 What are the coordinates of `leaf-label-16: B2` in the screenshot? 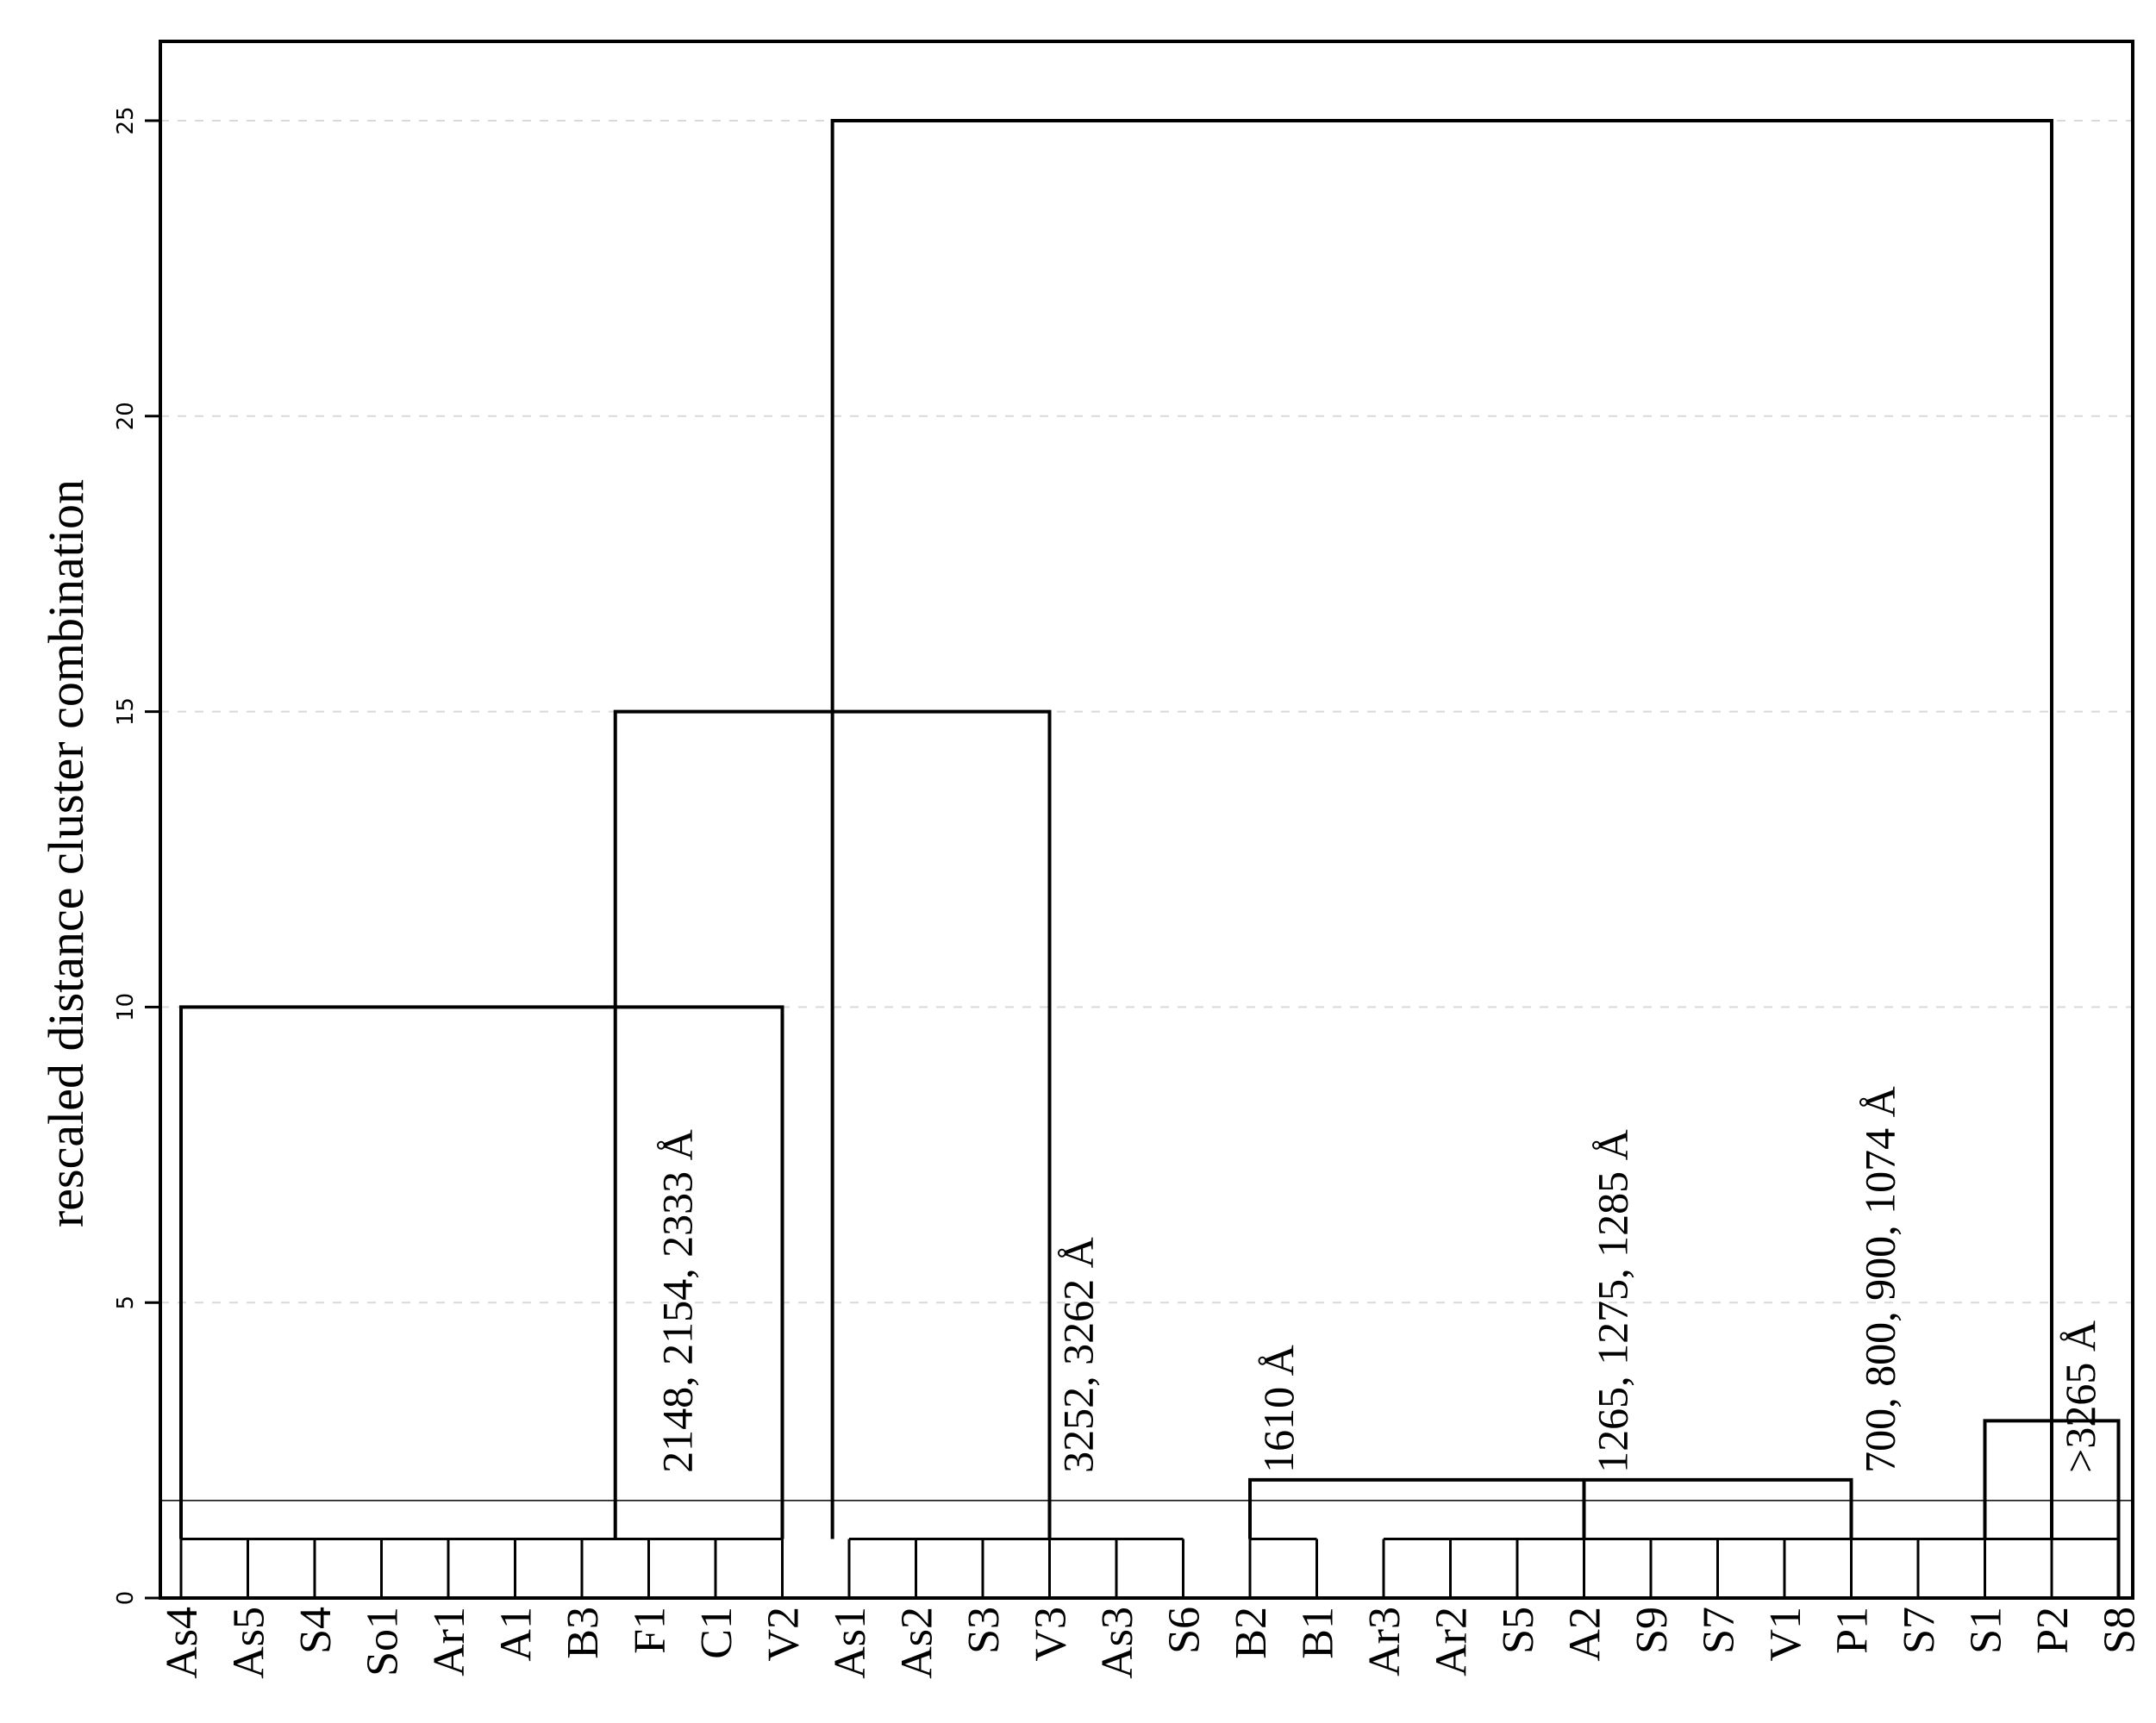 It's located at (1251, 1633).